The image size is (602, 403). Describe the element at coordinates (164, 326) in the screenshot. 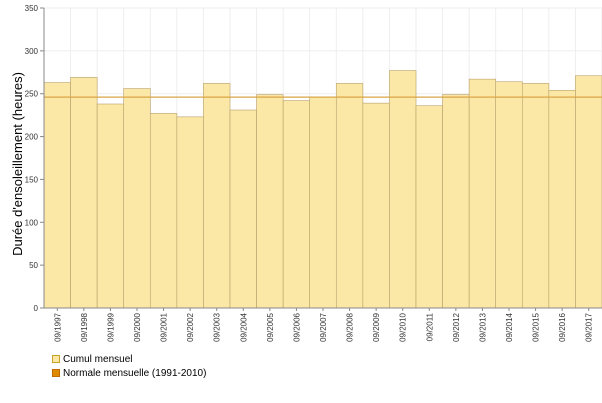

I see `x-tick-label: 09/2001` at that location.